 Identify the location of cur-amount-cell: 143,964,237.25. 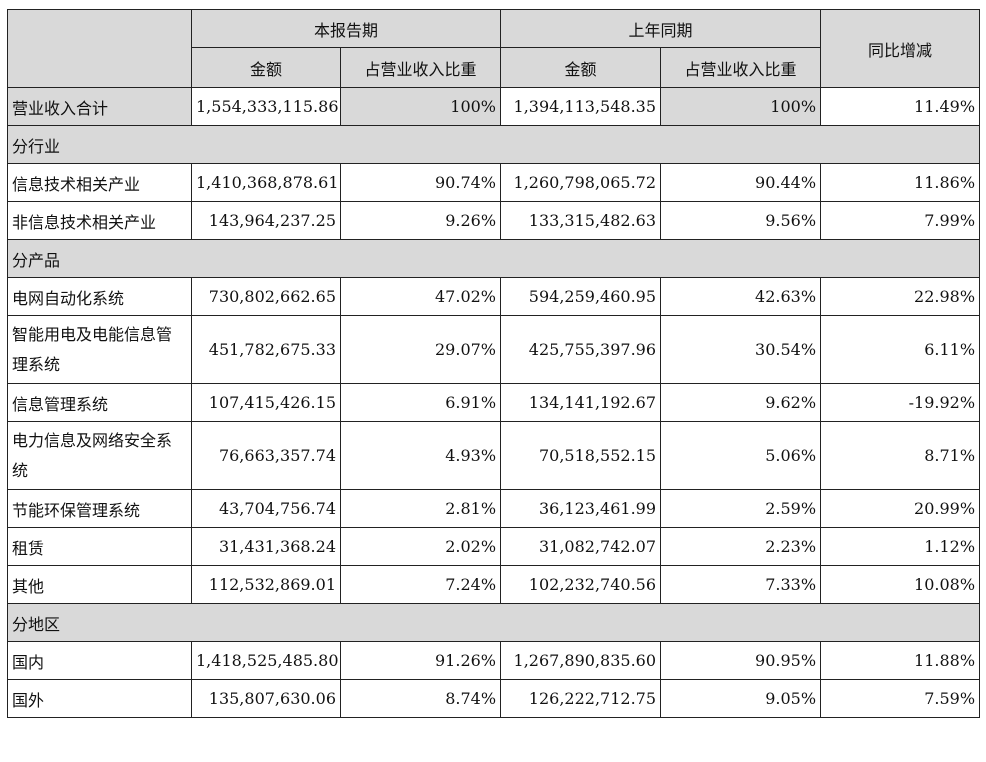
(266, 220).